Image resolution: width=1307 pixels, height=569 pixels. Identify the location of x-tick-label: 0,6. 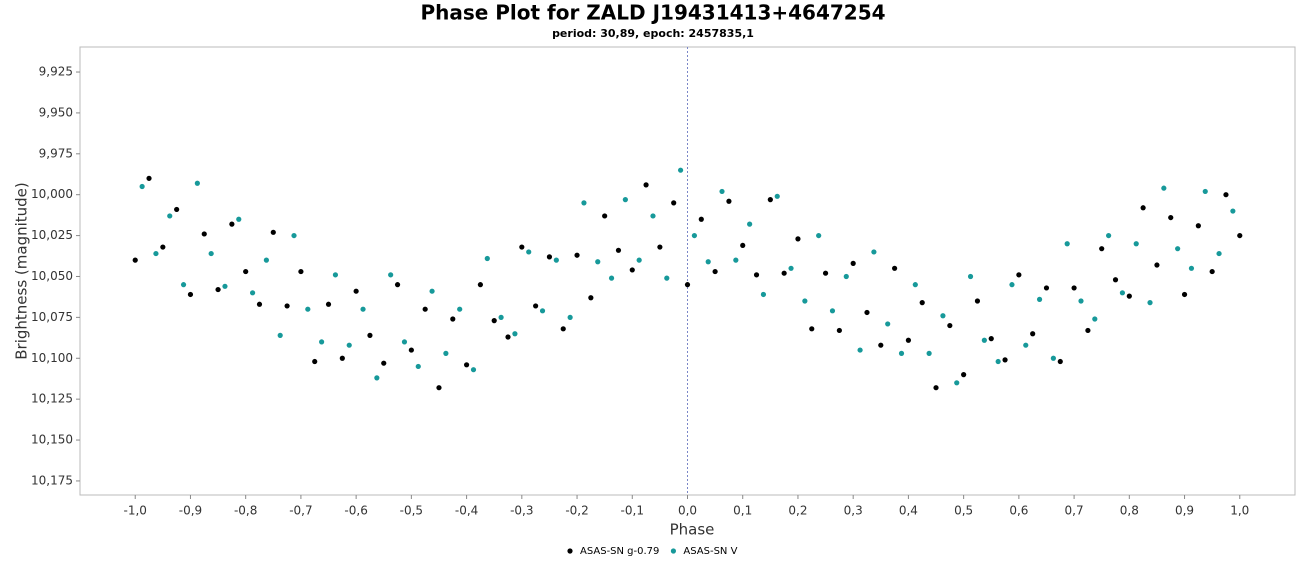
(1018, 511).